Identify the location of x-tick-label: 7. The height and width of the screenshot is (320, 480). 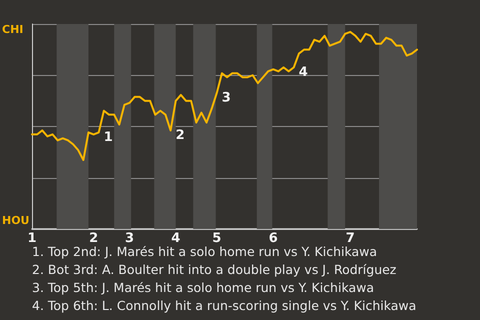
(350, 238).